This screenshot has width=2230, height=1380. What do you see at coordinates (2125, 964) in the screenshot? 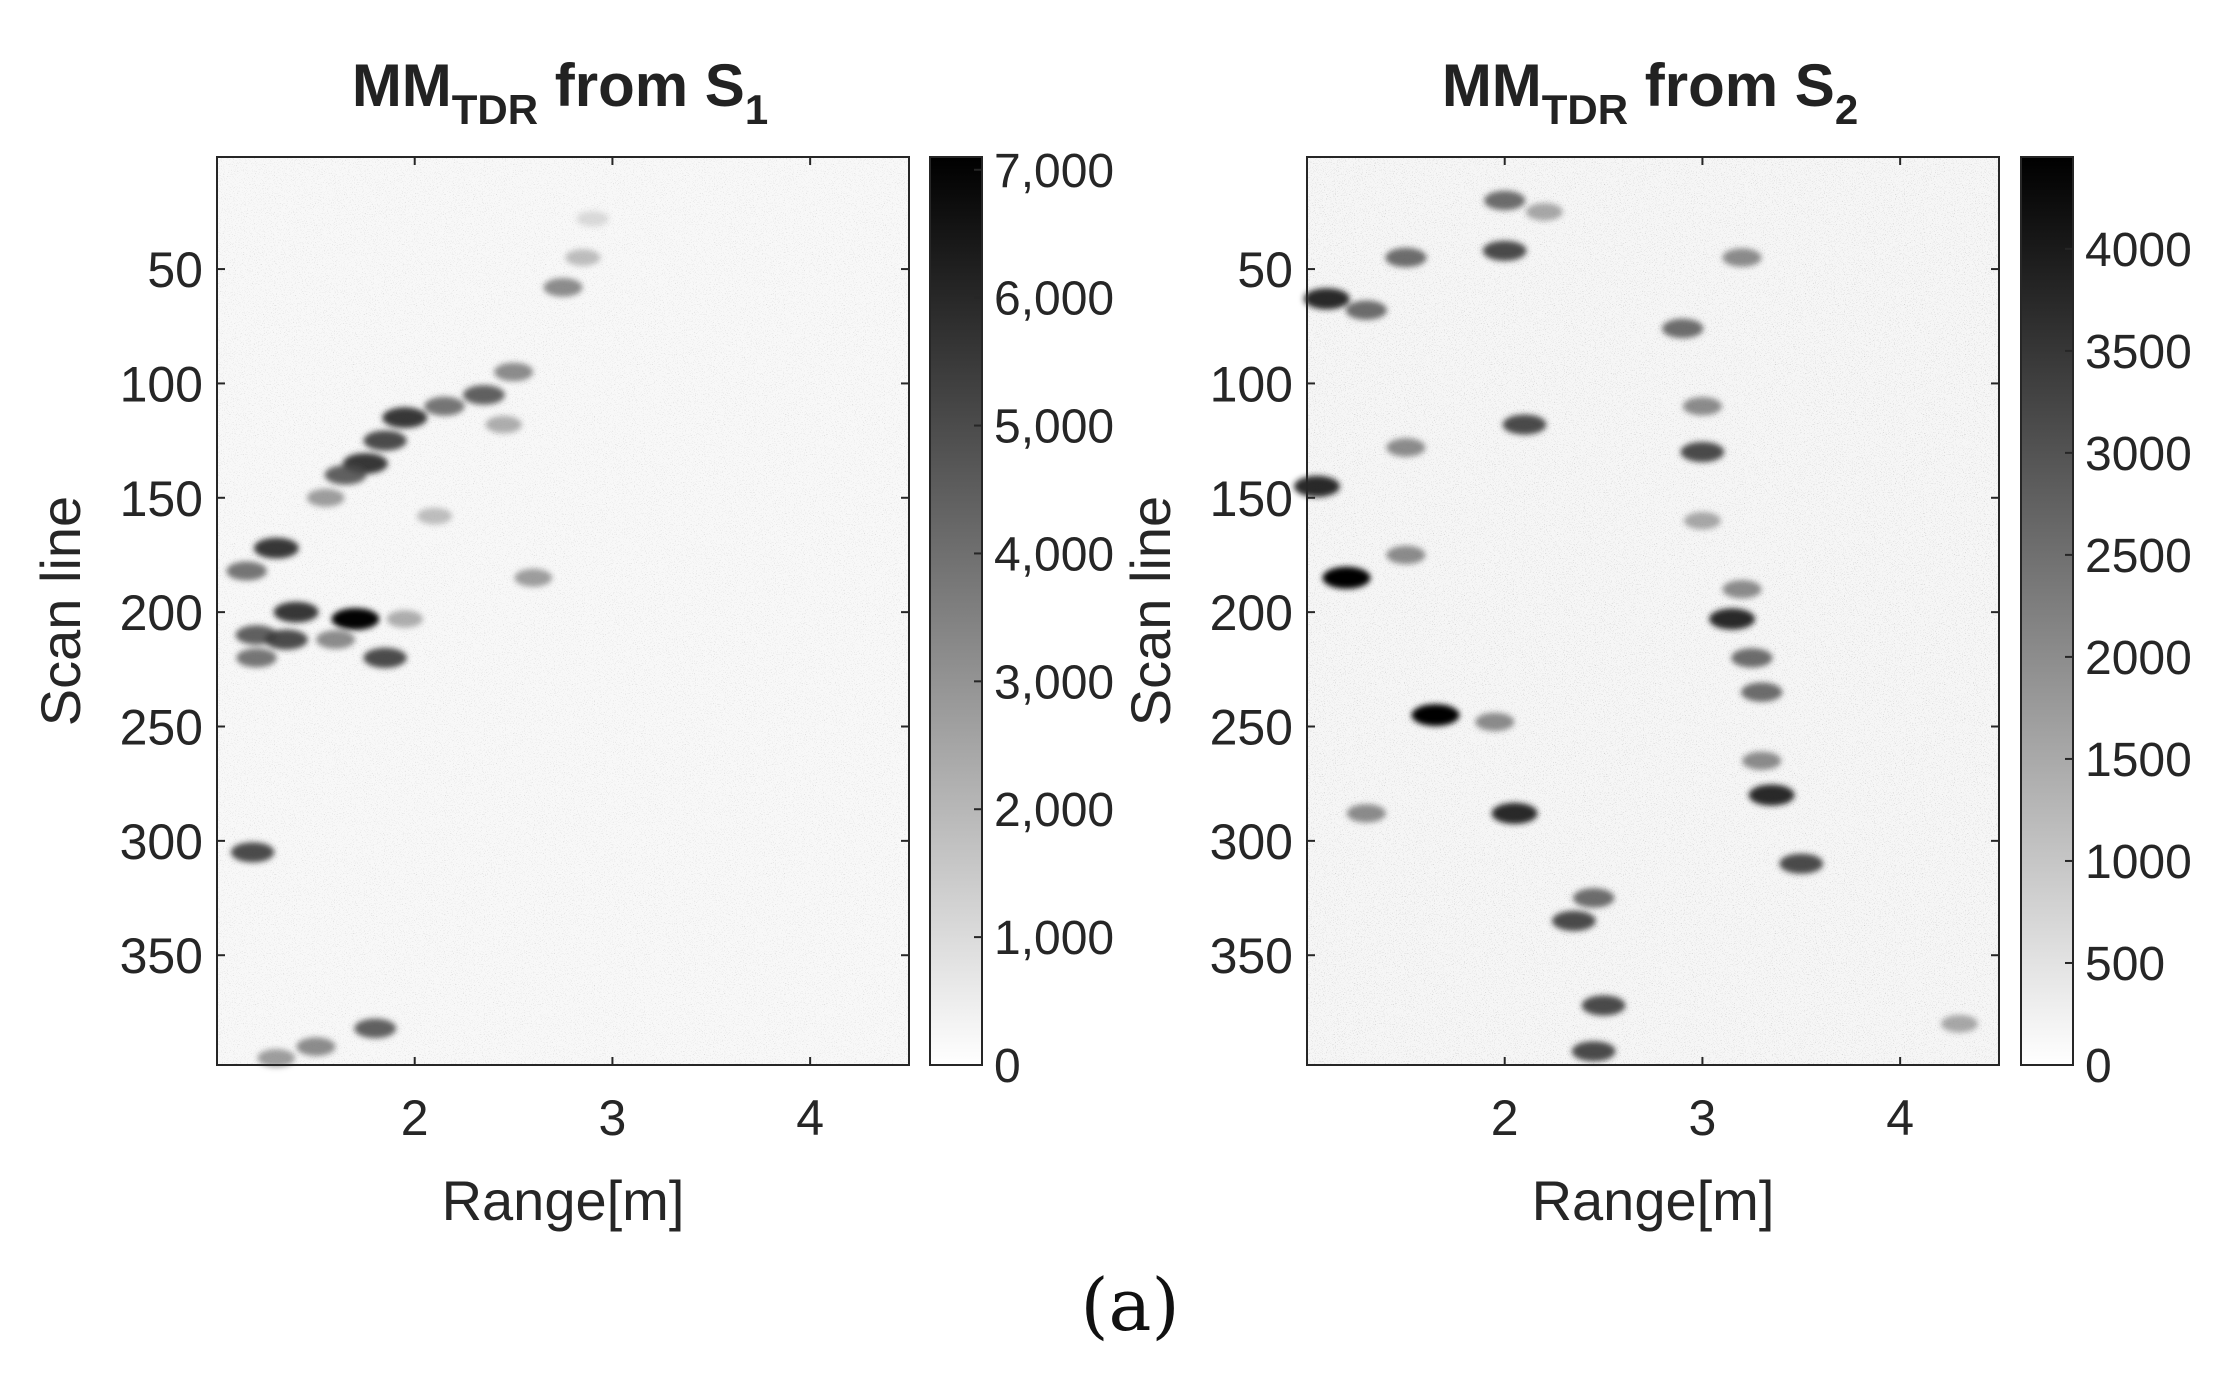
I see `colorbar-tick-label: 500` at bounding box center [2125, 964].